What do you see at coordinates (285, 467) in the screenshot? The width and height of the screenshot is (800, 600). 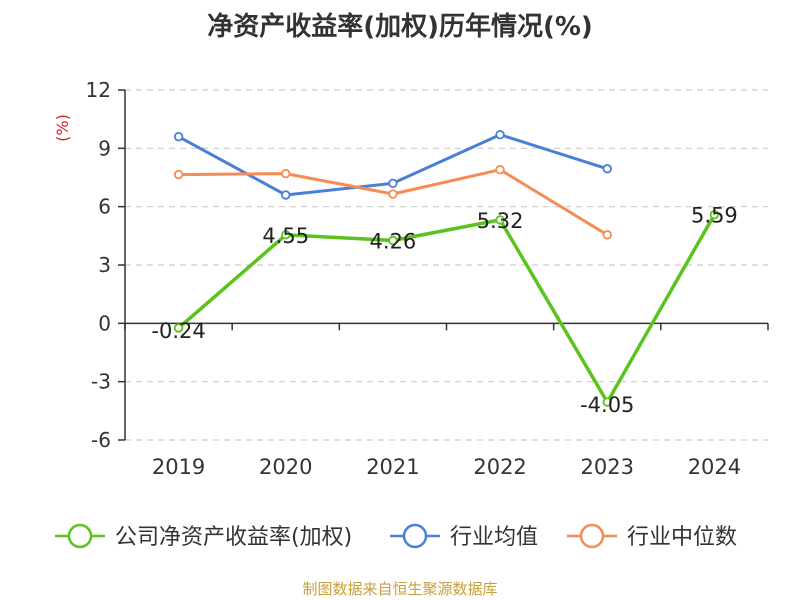 I see `x-tick-label: 2020` at bounding box center [285, 467].